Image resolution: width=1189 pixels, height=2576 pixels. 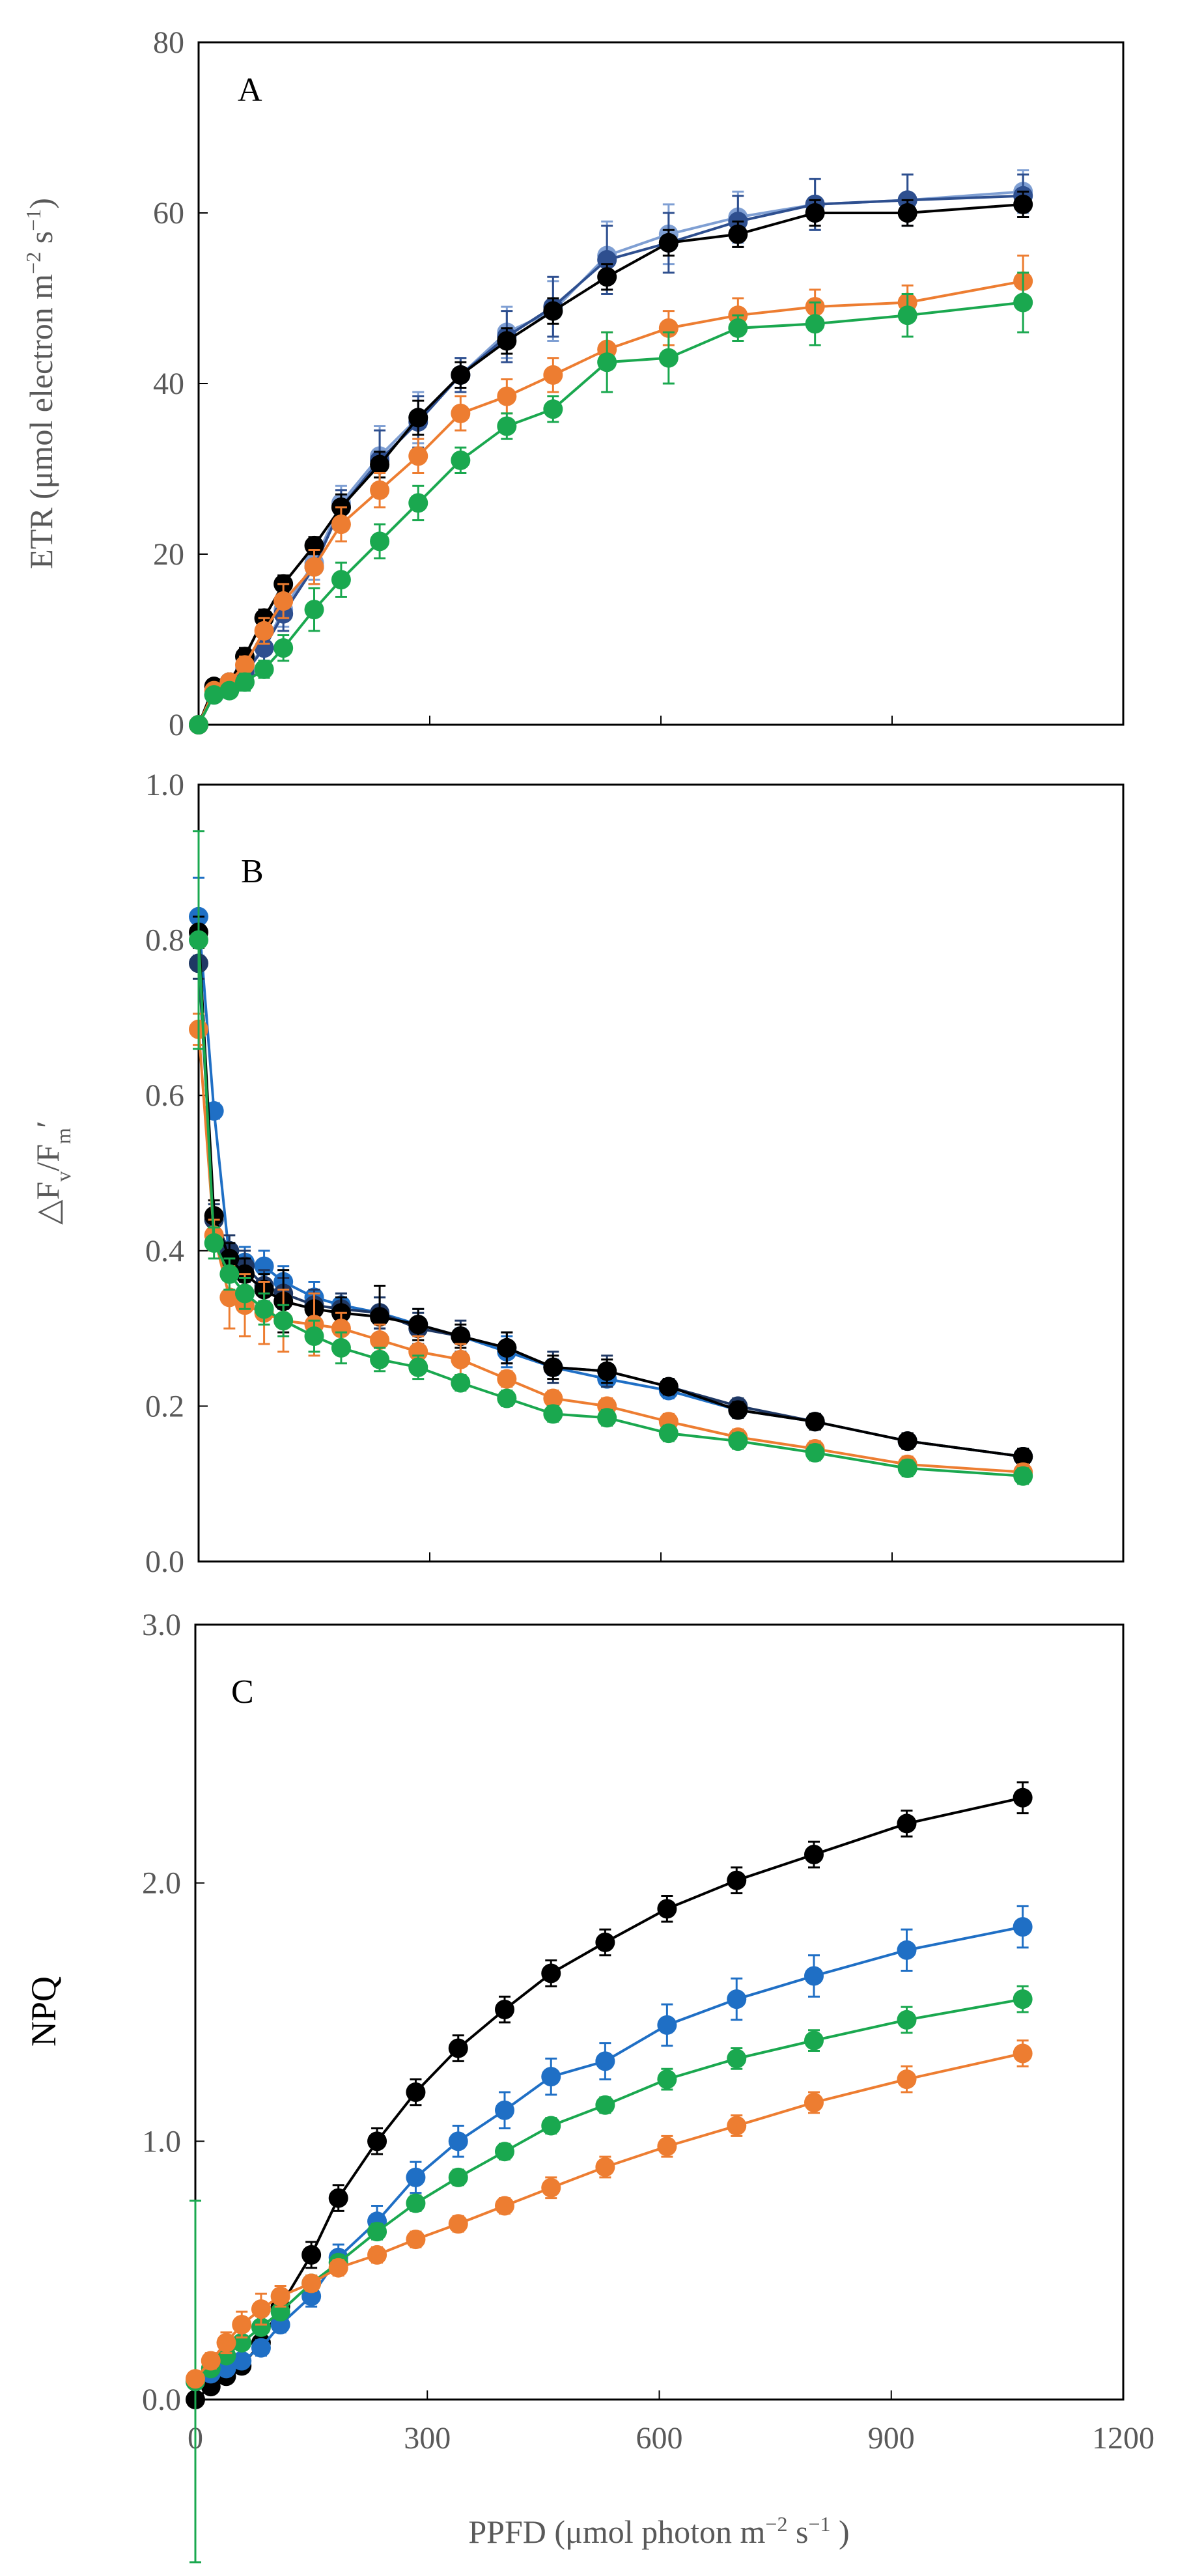 What do you see at coordinates (252, 872) in the screenshot?
I see `panel-b-label: B` at bounding box center [252, 872].